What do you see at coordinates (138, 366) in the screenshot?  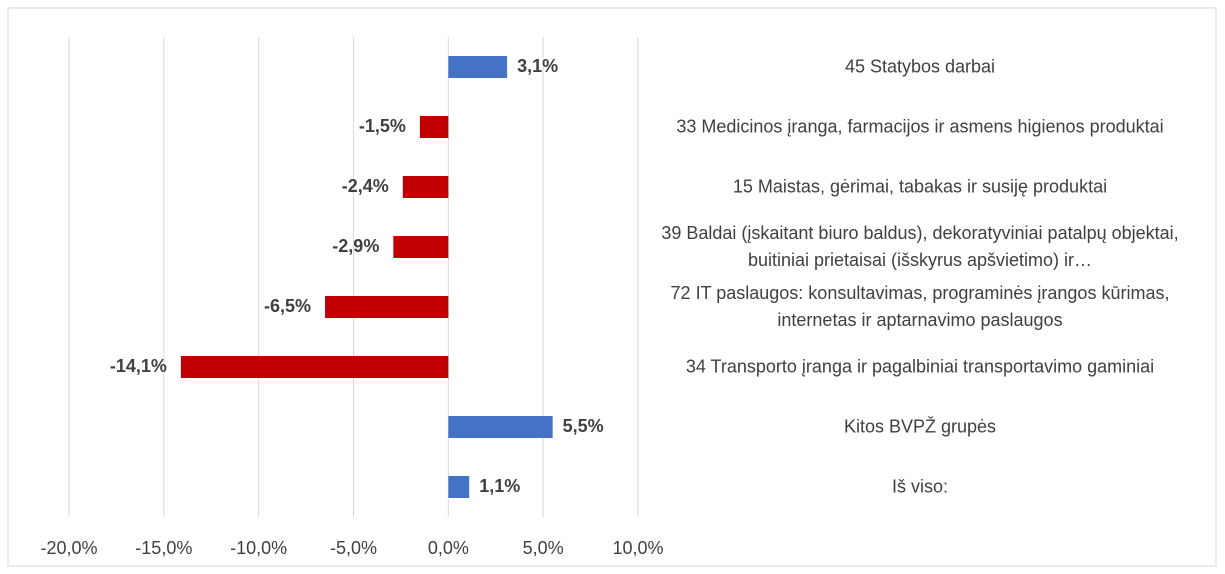 I see `data-label: -14,1%` at bounding box center [138, 366].